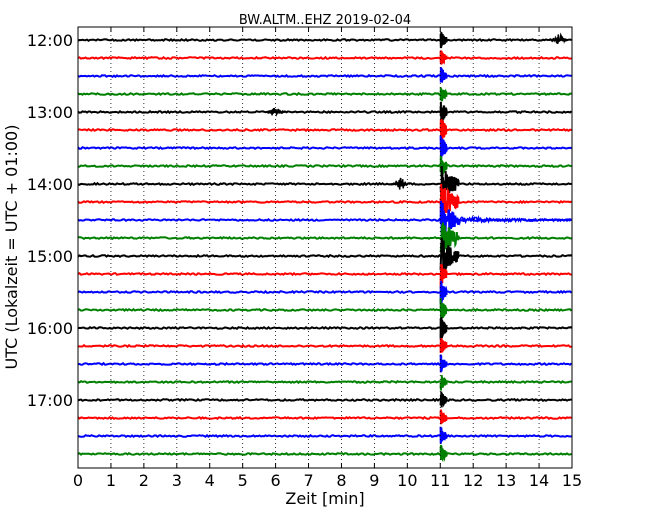 Image resolution: width=650 pixels, height=520 pixels. Describe the element at coordinates (50, 256) in the screenshot. I see `y-tick-label: 15:00` at that location.